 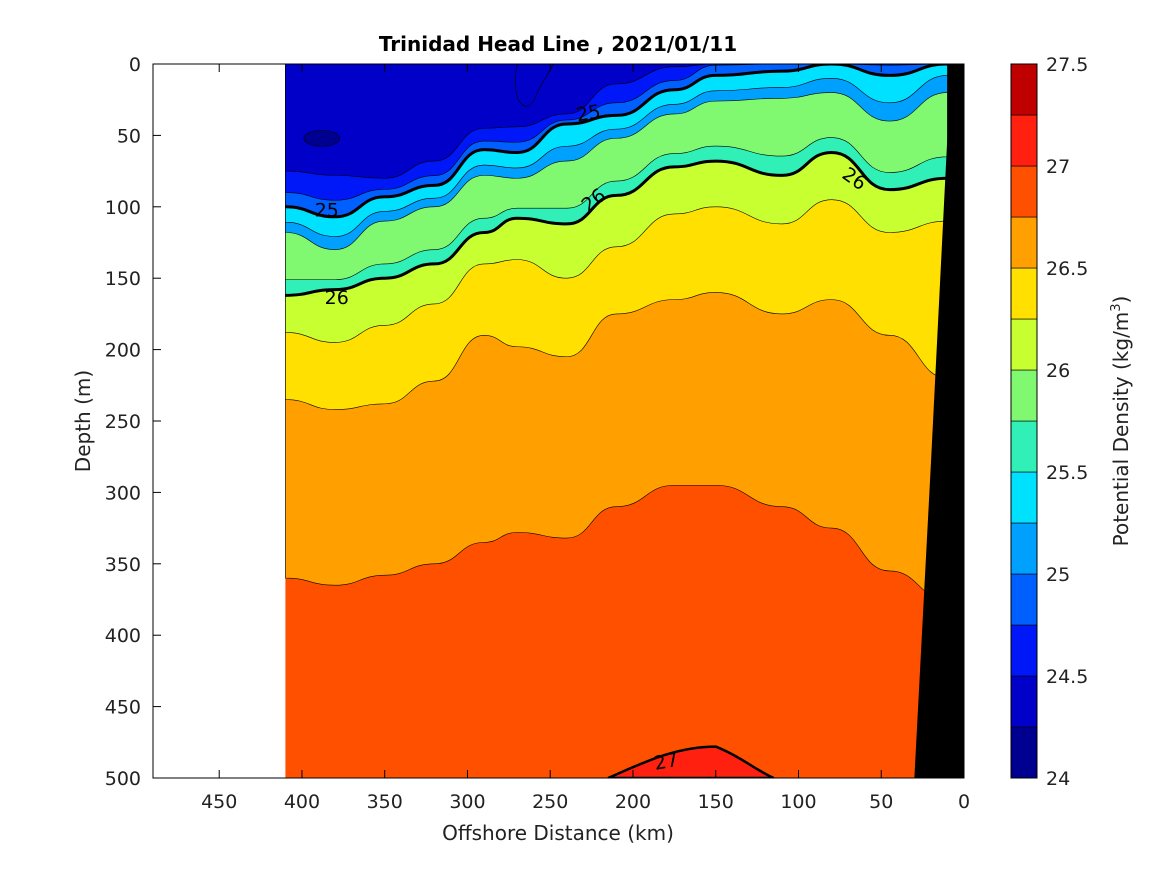 I want to click on colorbar-frame, so click(x=1024, y=421).